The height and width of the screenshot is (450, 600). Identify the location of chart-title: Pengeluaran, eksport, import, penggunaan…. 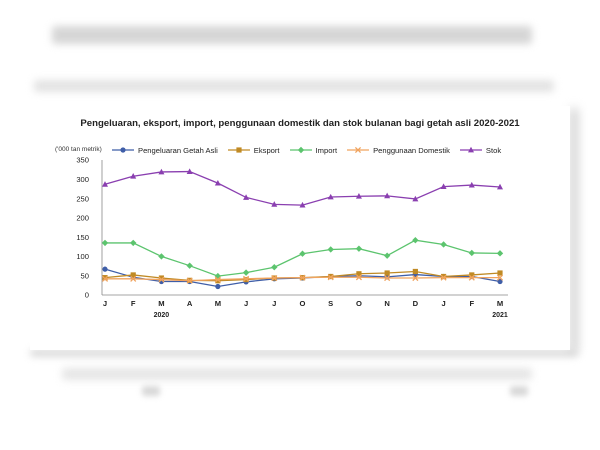
(300, 123).